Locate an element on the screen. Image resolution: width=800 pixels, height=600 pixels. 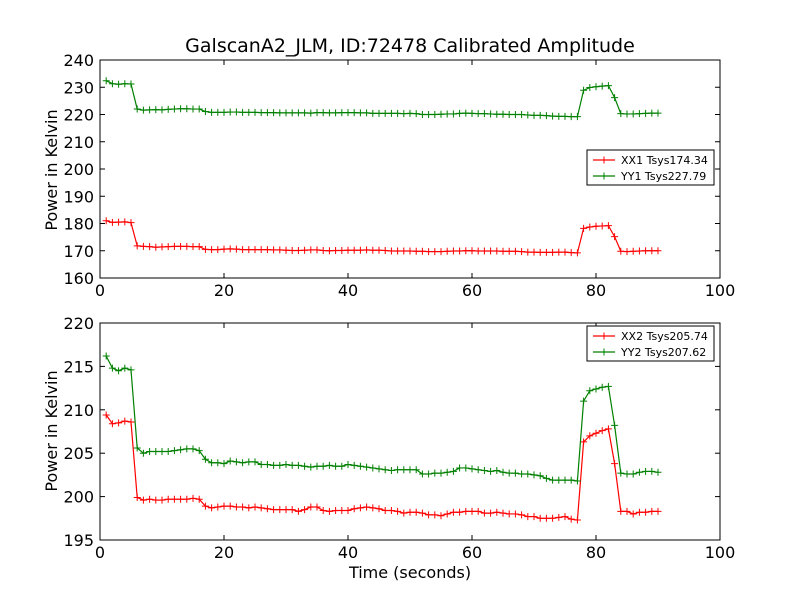
top-x-tick-label: 40 is located at coordinates (348, 290).